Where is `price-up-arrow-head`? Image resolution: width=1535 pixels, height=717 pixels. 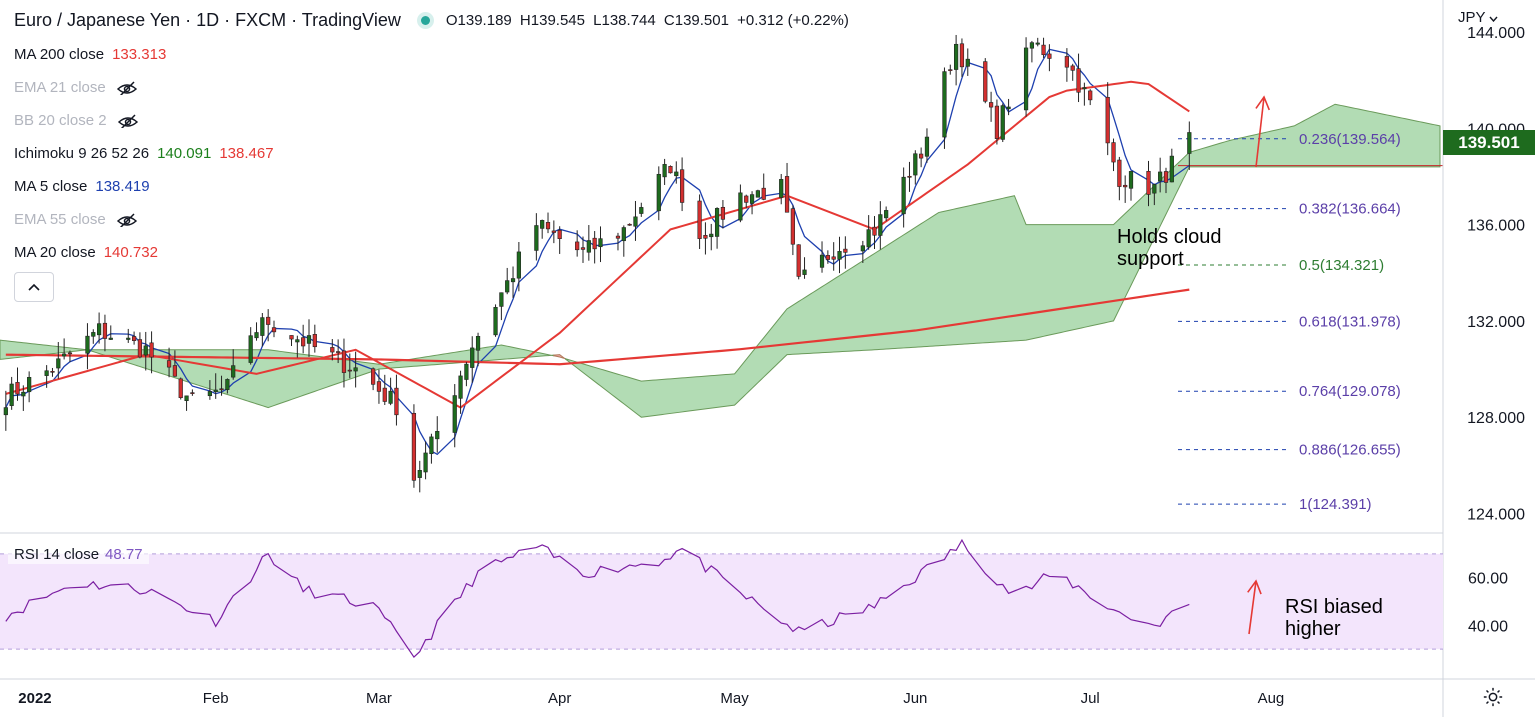
price-up-arrow-head is located at coordinates (1263, 103).